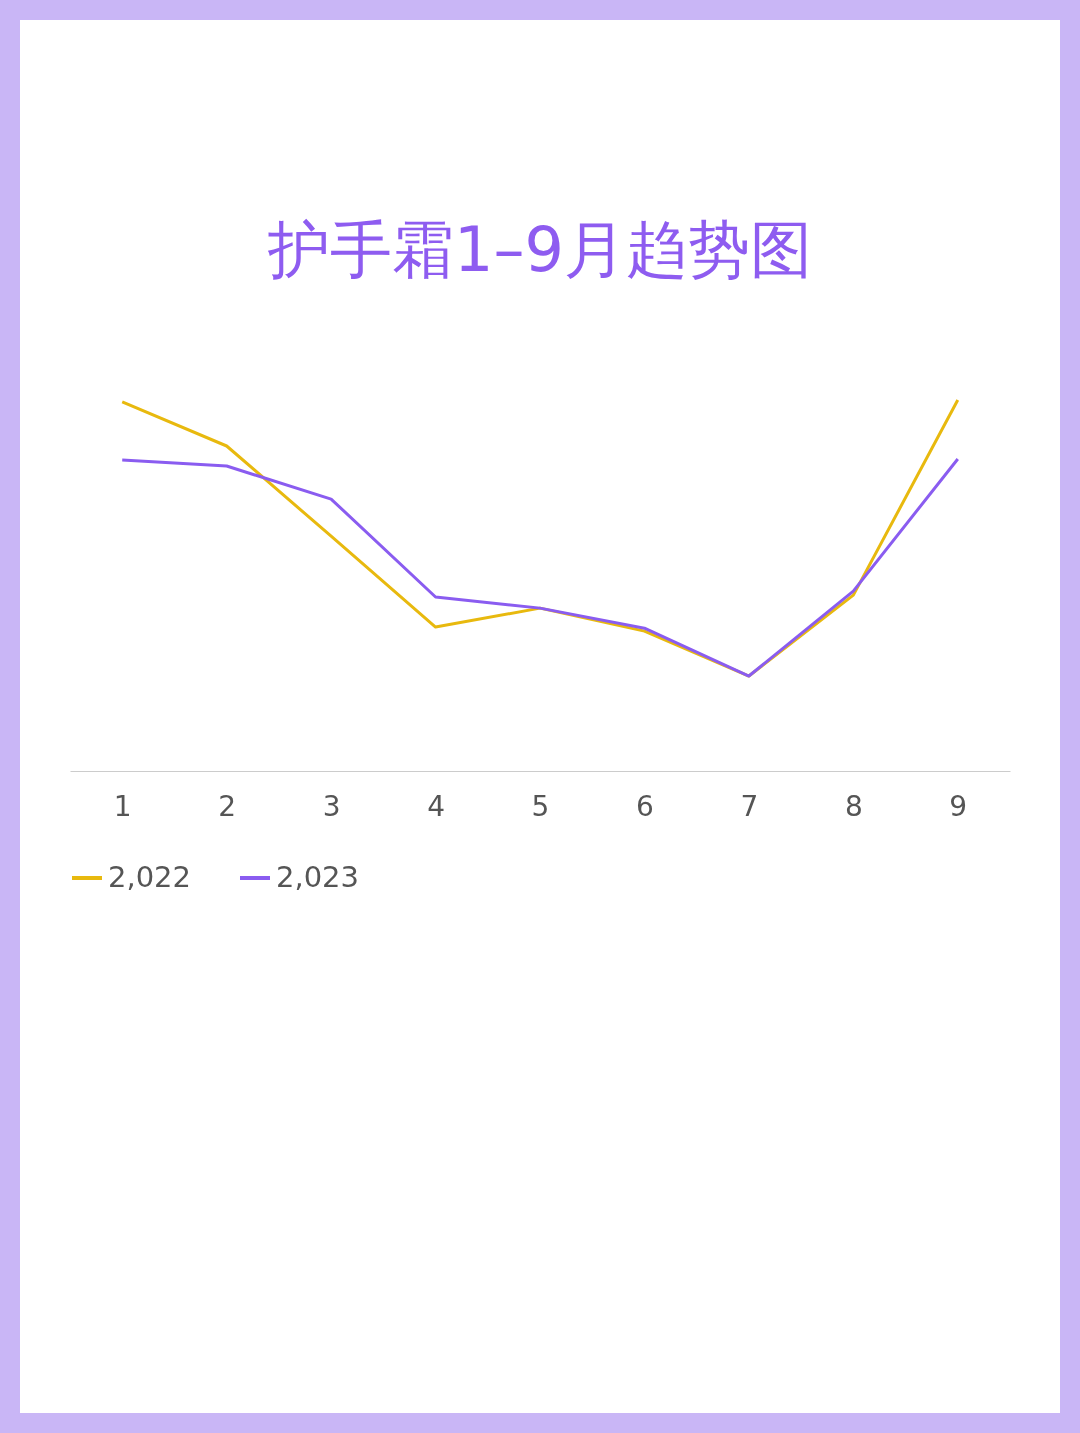 The image size is (1080, 1433). What do you see at coordinates (539, 249) in the screenshot?
I see `chart-title: 护手霜1–9月趋势图` at bounding box center [539, 249].